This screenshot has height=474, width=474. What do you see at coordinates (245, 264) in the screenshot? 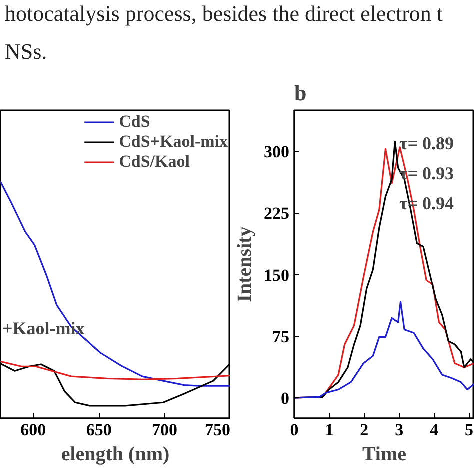
I see `y-axis-title: Intensity` at bounding box center [245, 264].